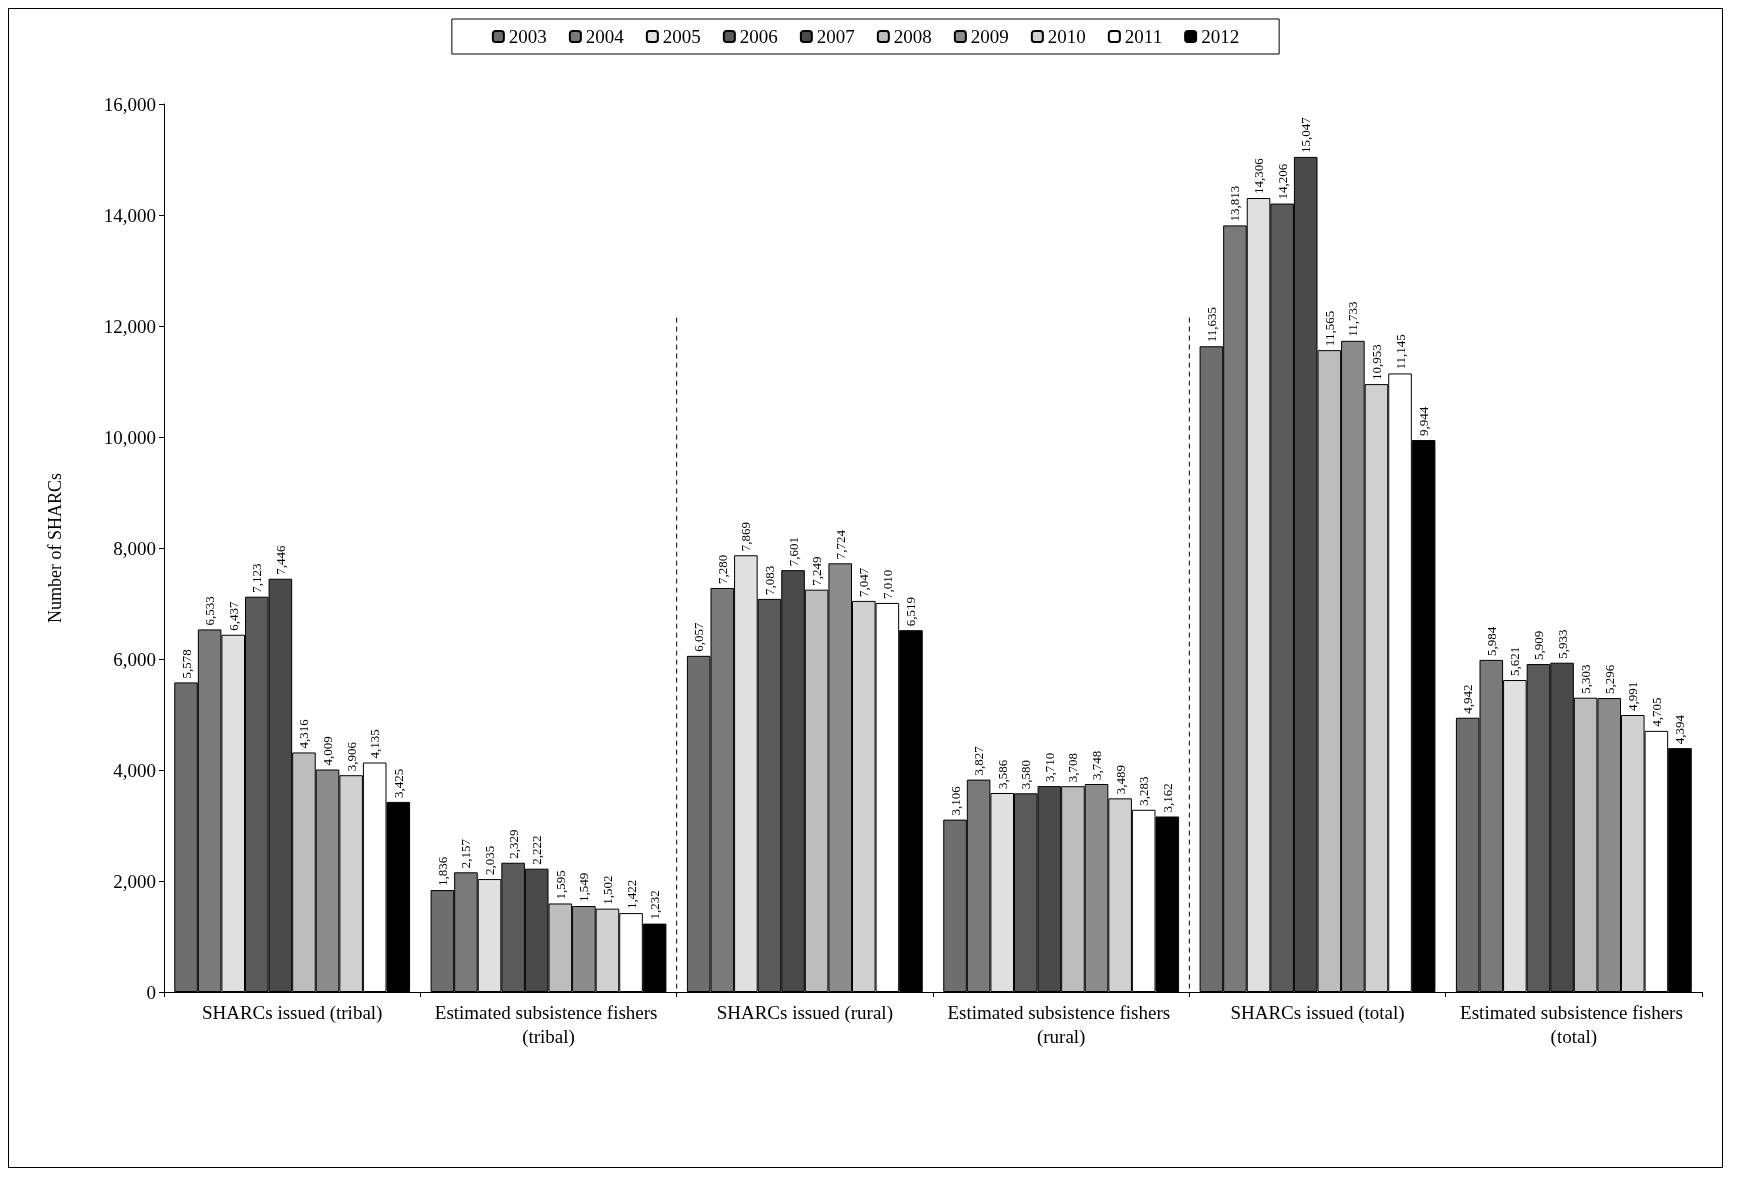 Image resolution: width=1737 pixels, height=1180 pixels. Describe the element at coordinates (758, 36) in the screenshot. I see `legend-label: 2006` at that location.